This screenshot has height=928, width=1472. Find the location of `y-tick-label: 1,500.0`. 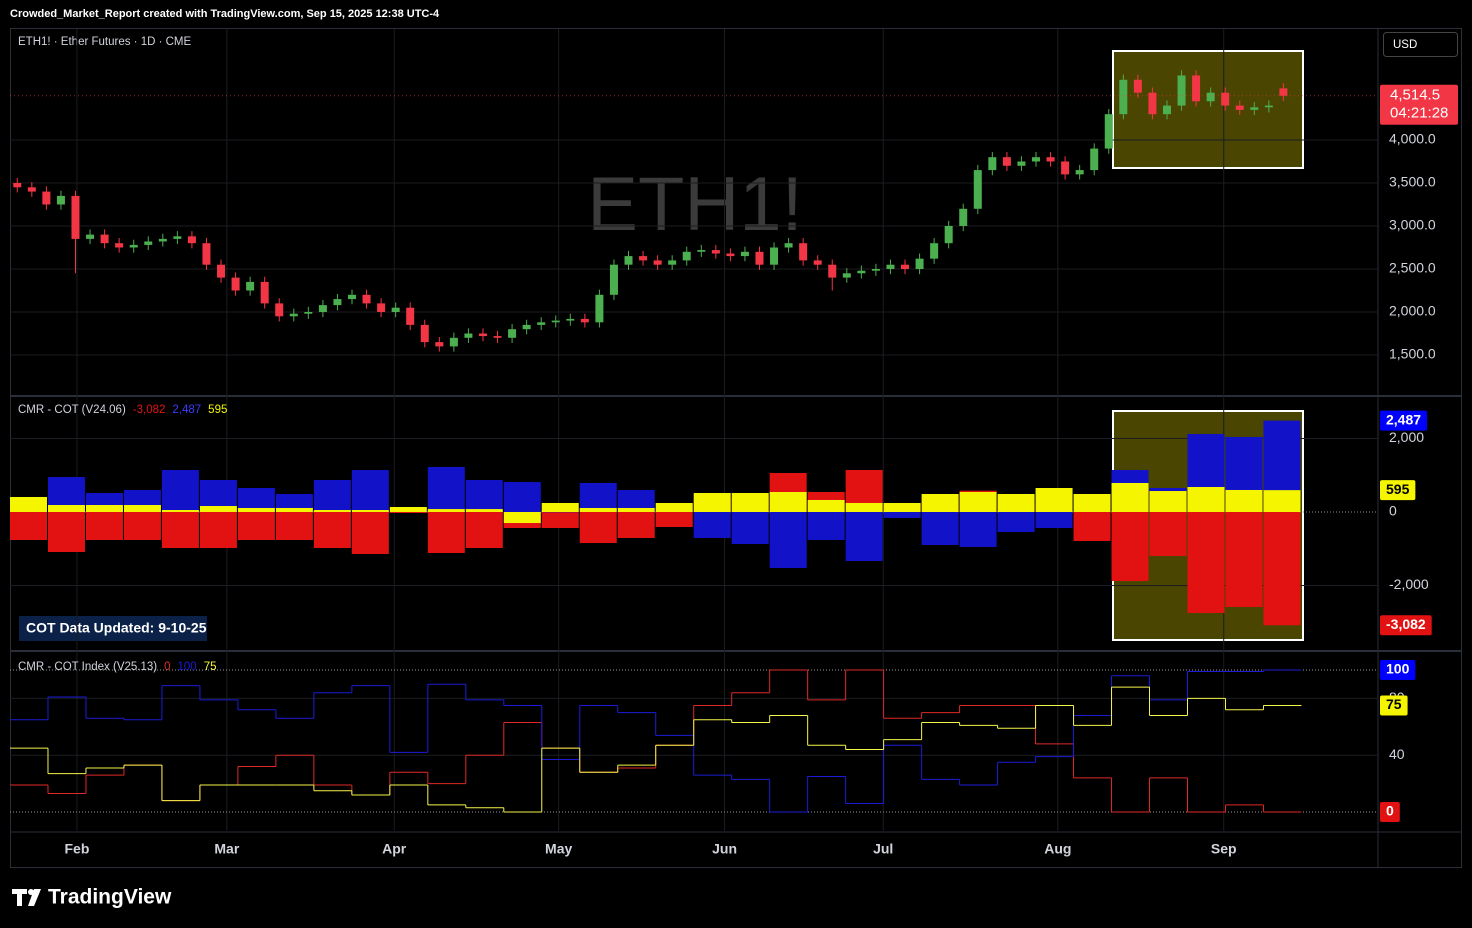

y-tick-label: 1,500.0 is located at coordinates (1412, 354).